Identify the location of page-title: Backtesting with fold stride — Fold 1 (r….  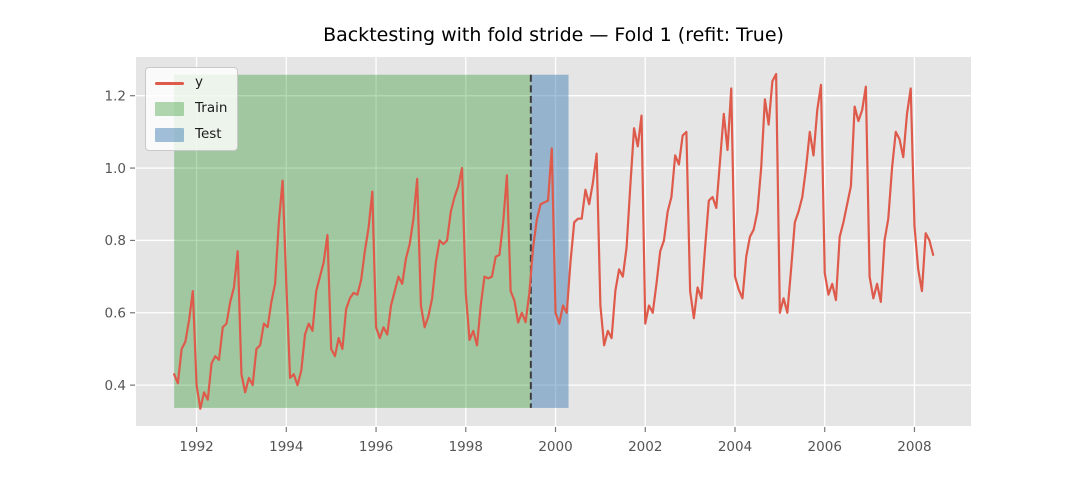
(553, 35).